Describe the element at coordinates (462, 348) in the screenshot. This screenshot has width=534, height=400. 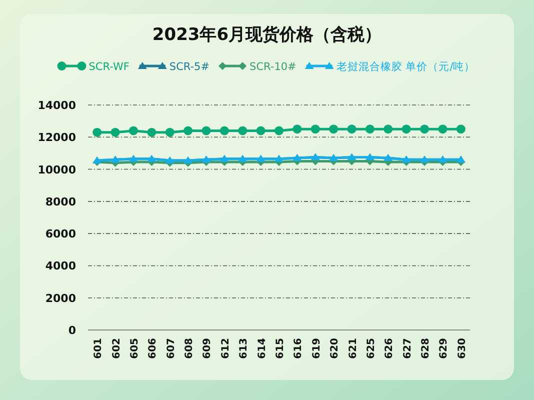
I see `x-tick-label: 630` at that location.